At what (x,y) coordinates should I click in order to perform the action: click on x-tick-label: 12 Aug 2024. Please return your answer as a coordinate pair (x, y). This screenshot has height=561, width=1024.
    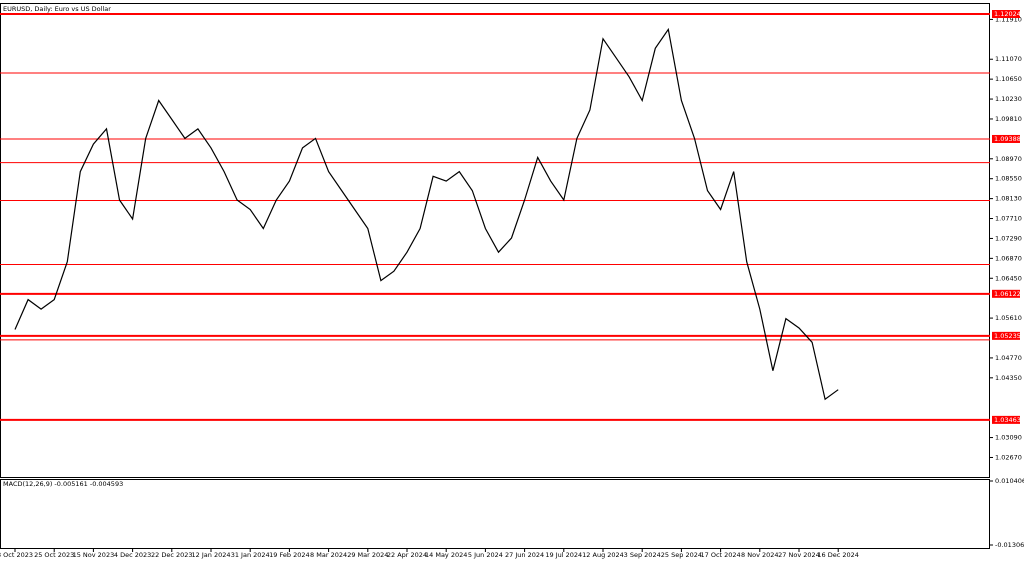
    Looking at the image, I should click on (603, 555).